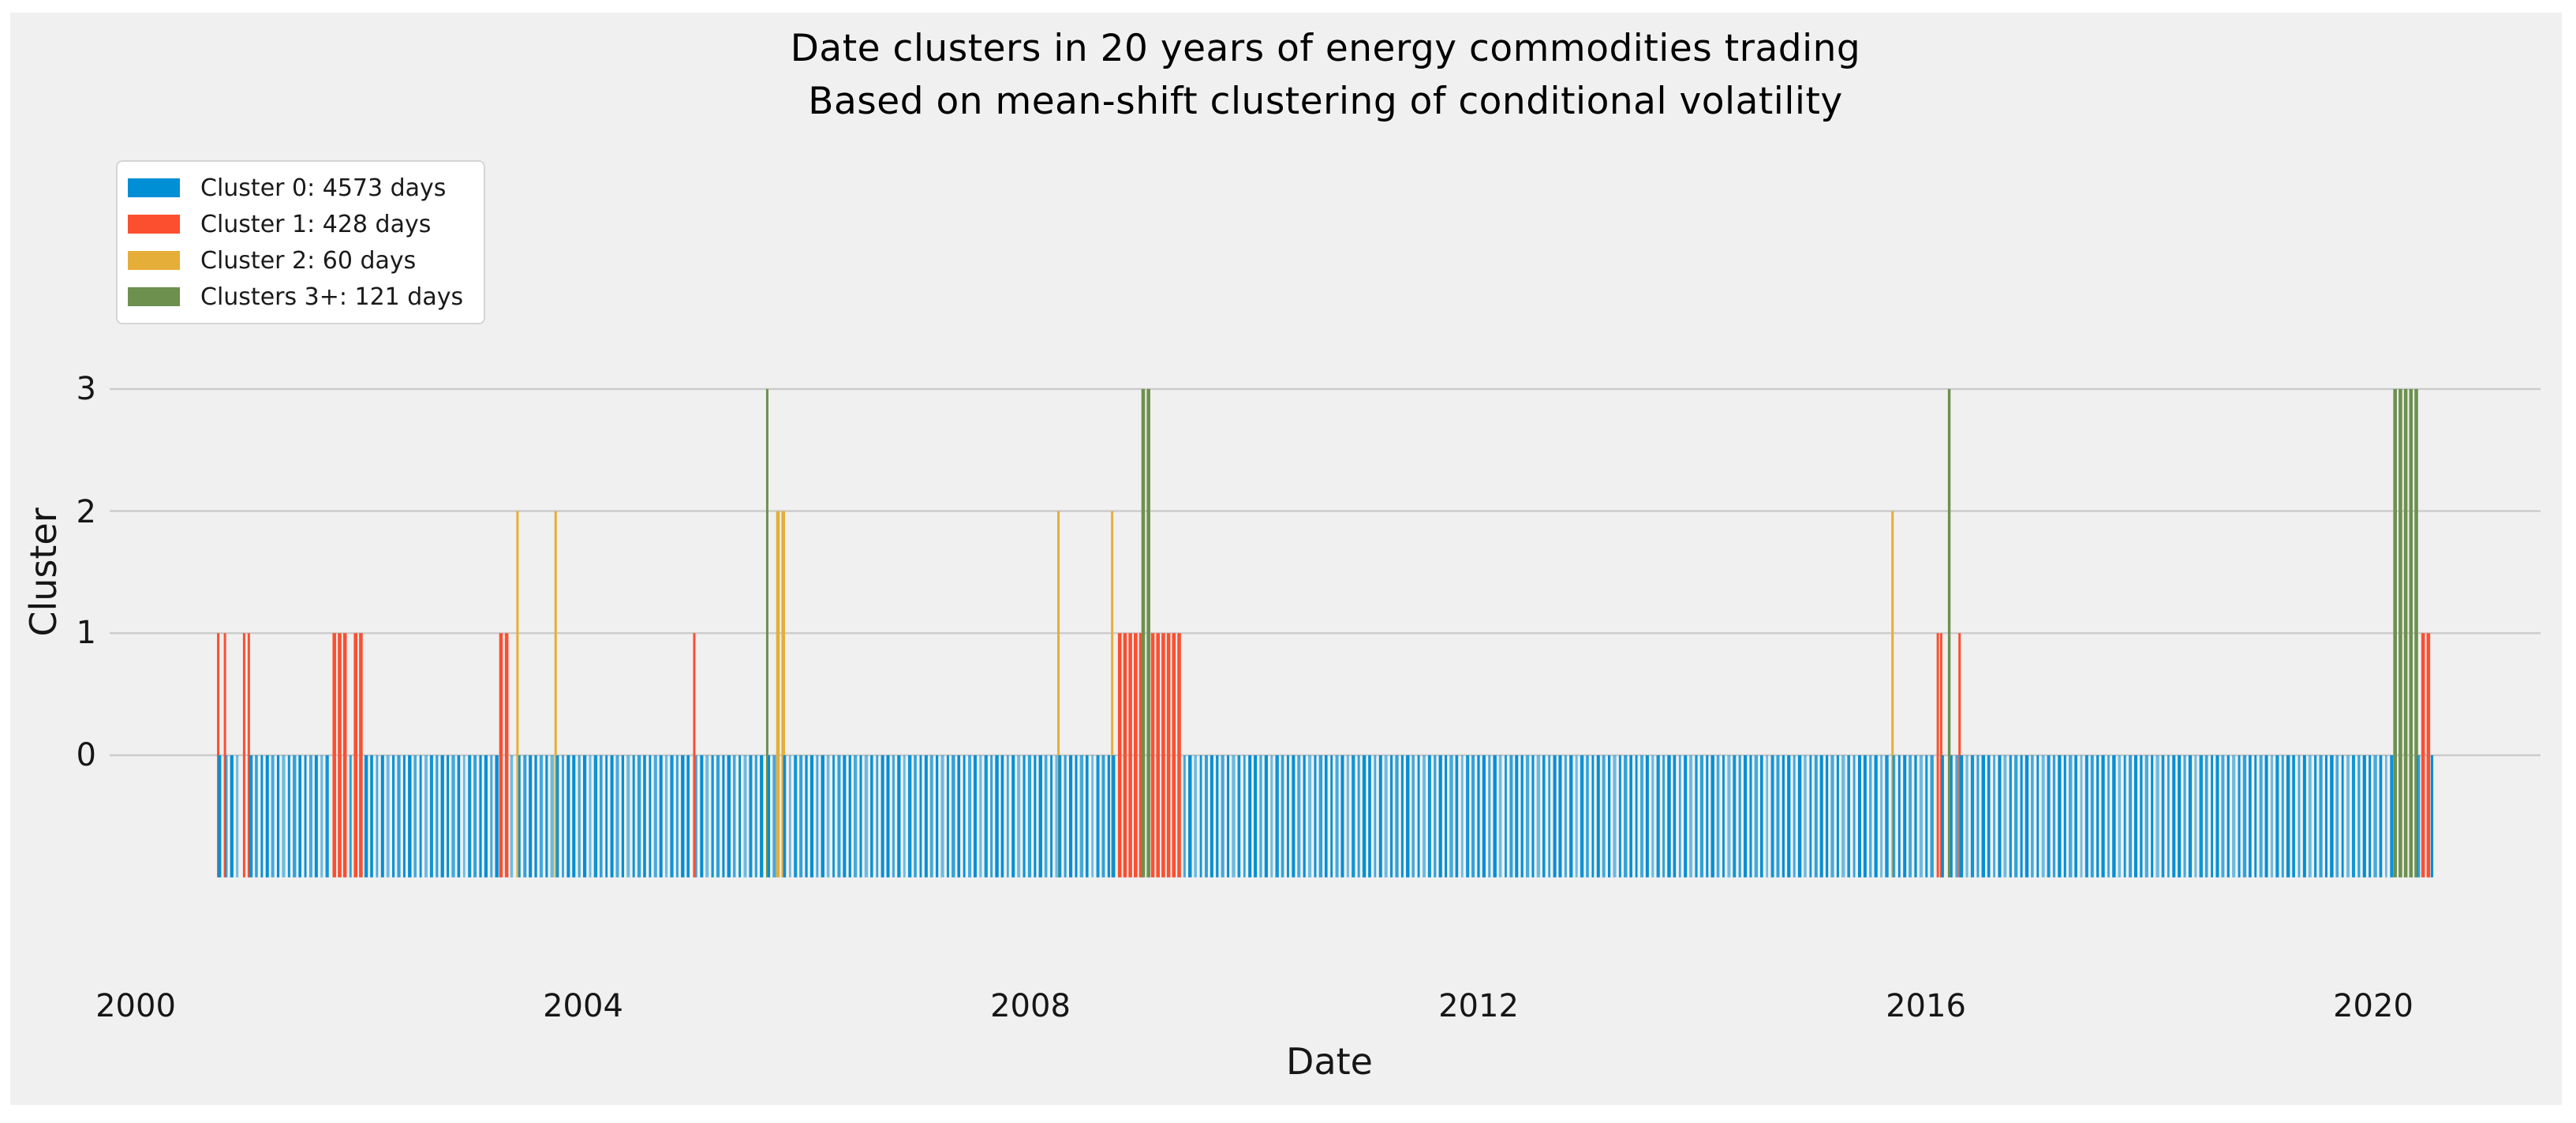 The width and height of the screenshot is (2576, 1123). I want to click on legend-label-cluster2: Cluster 2: 60 days, so click(308, 260).